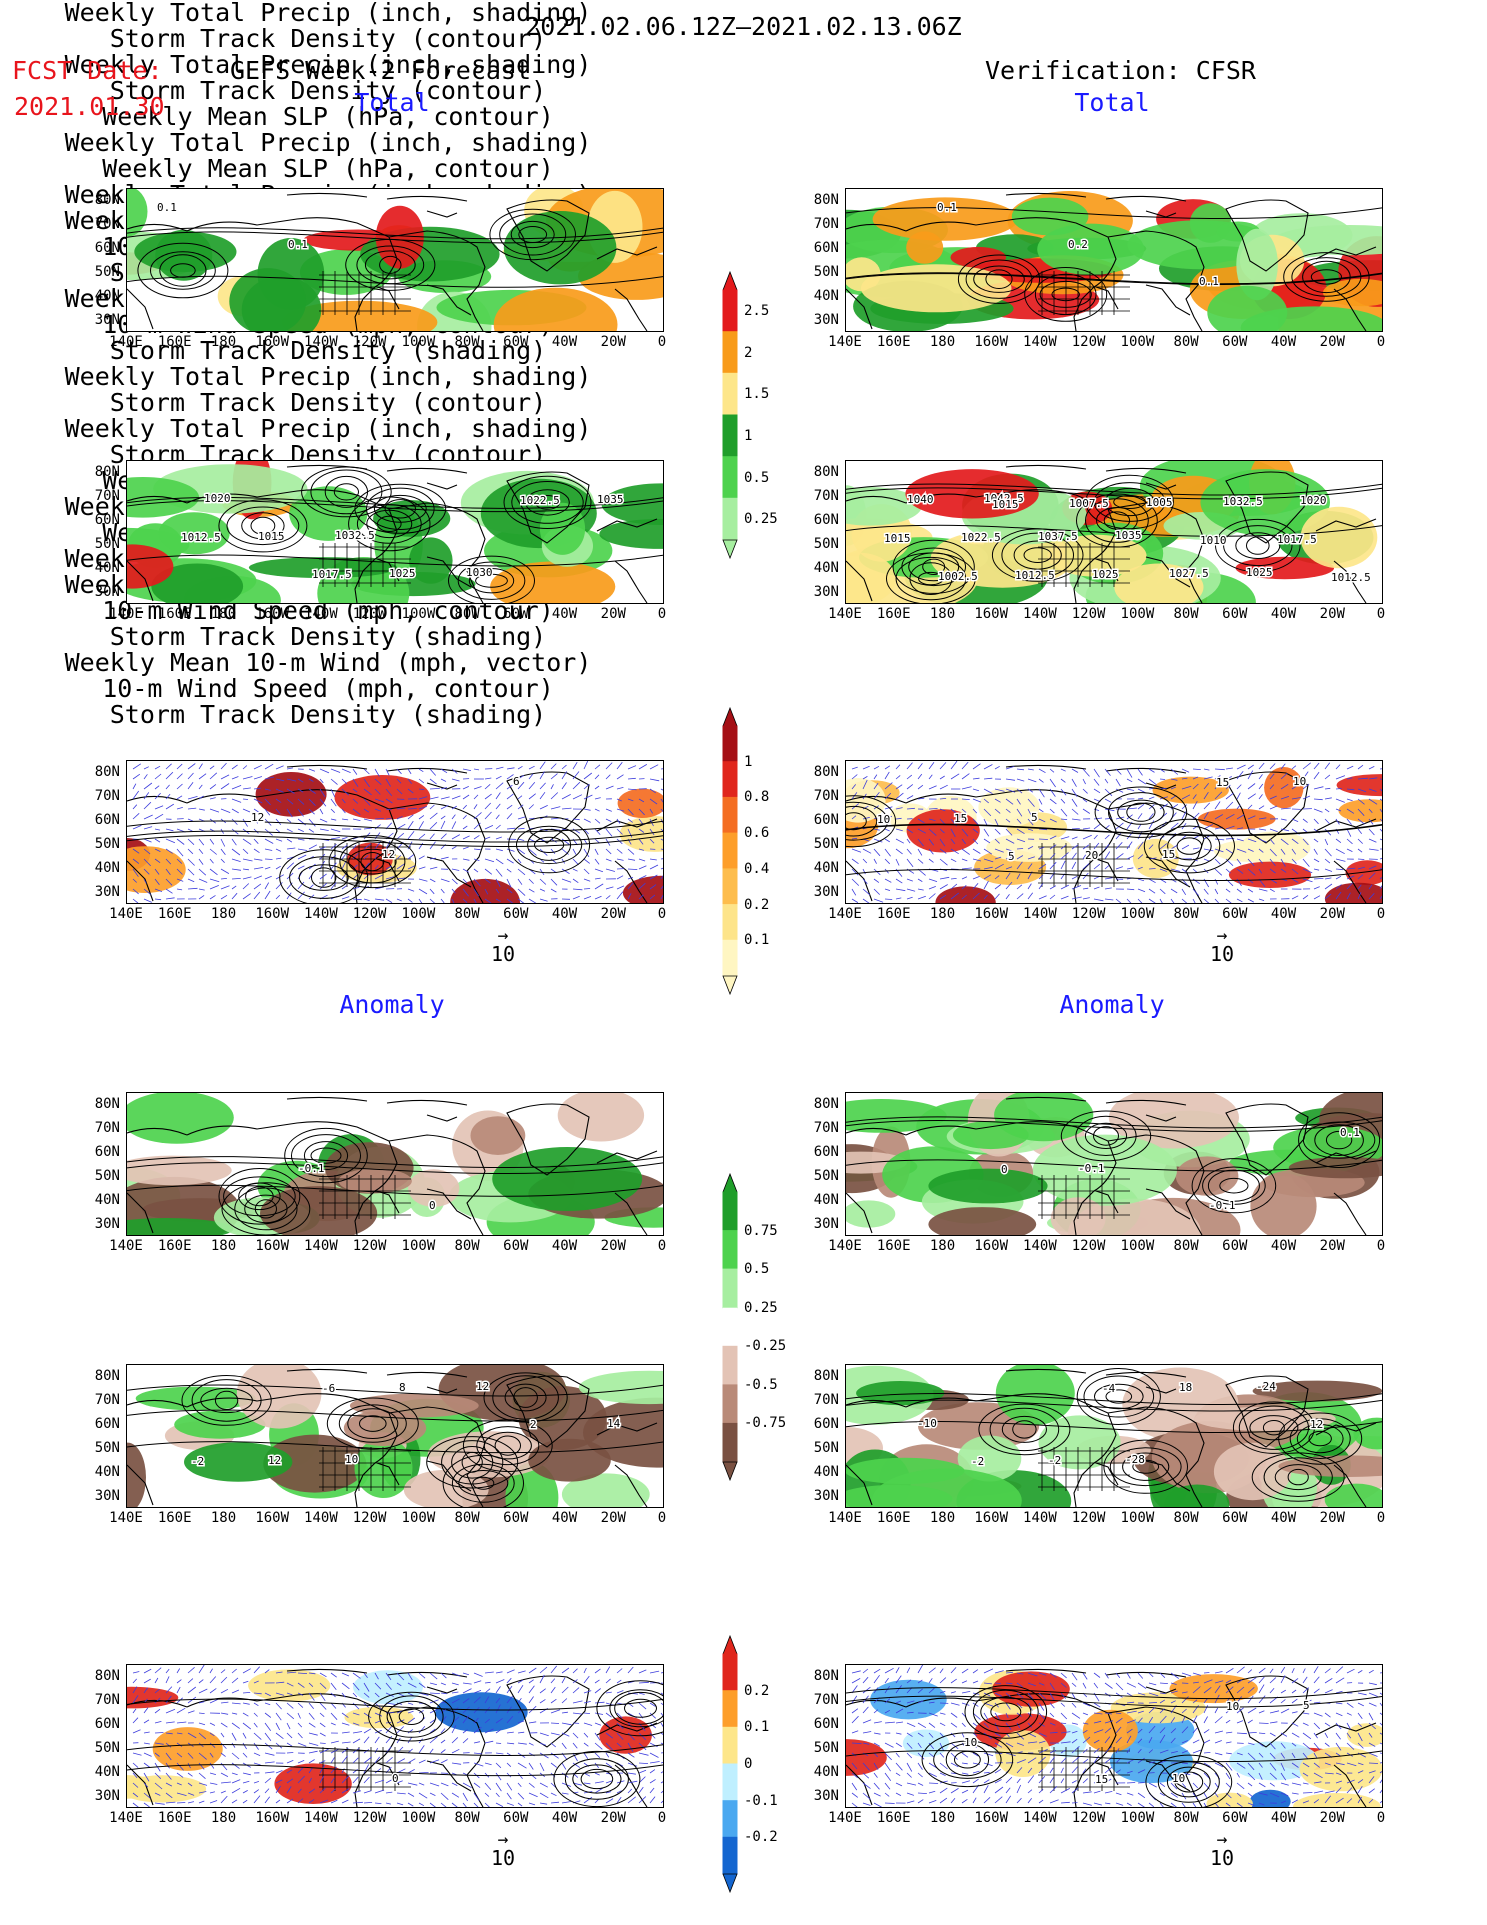 The height and width of the screenshot is (1925, 1487). What do you see at coordinates (765, 1346) in the screenshot?
I see `colorbar-label: -0.25` at bounding box center [765, 1346].